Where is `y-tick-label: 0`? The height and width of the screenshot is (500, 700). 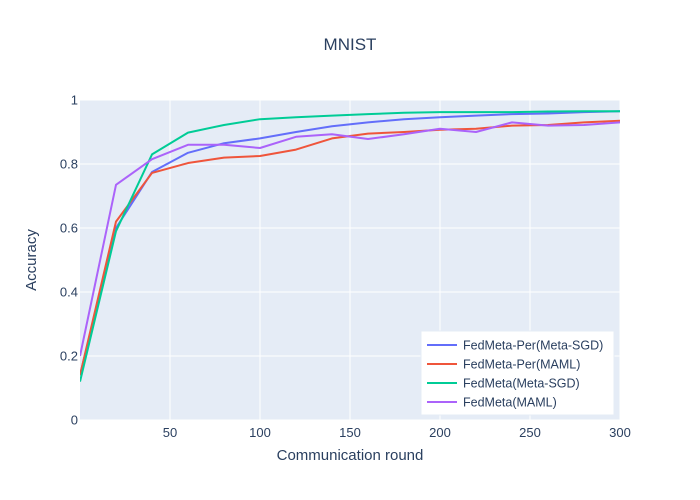
y-tick-label: 0 is located at coordinates (74, 420).